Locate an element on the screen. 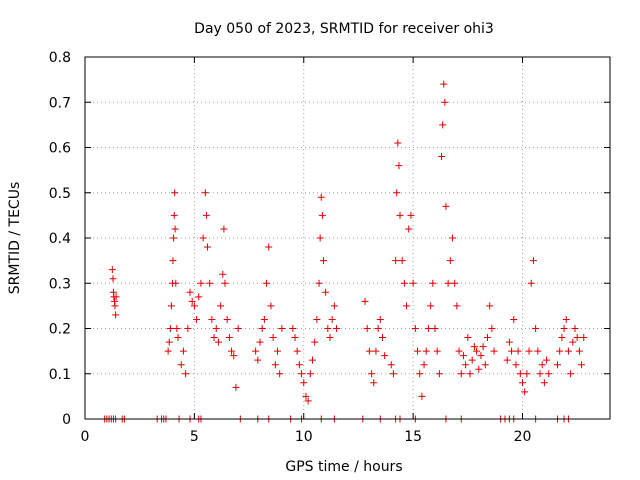 The width and height of the screenshot is (640, 480). y-tick-label: 0.6 is located at coordinates (60, 149).